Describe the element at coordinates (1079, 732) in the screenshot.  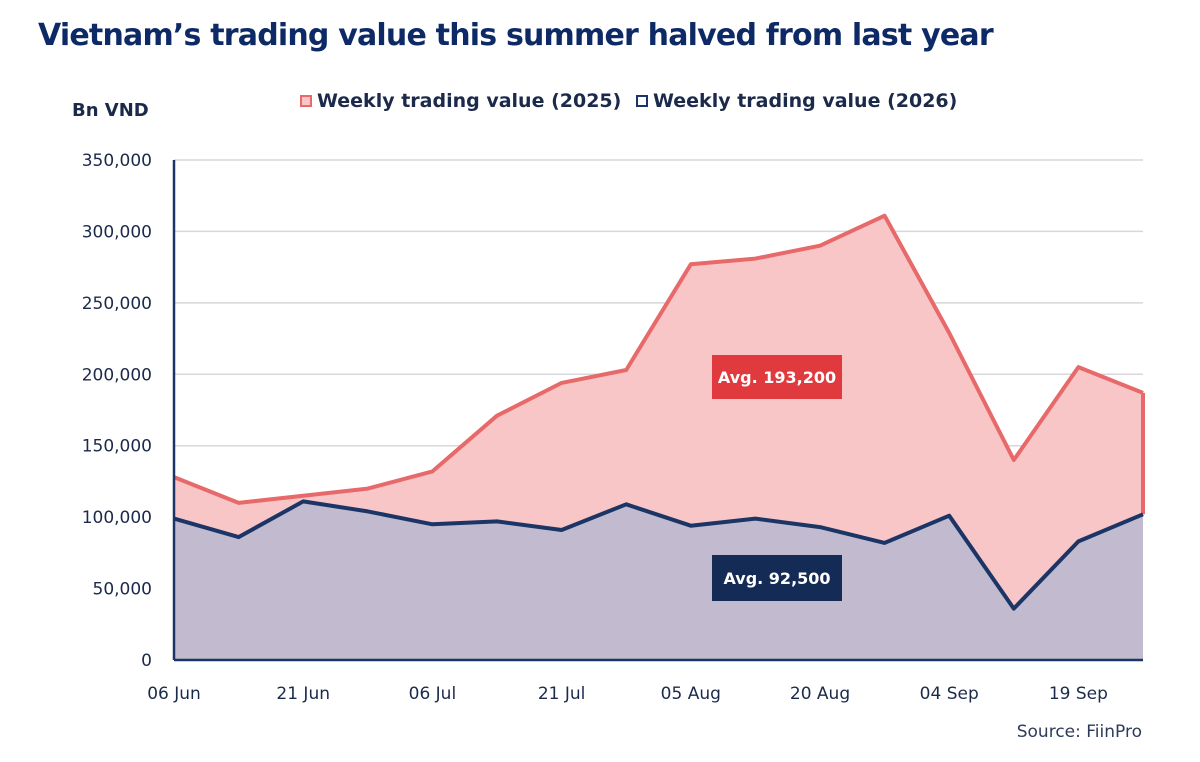
I see `source-note: Source: FiinPro` at that location.